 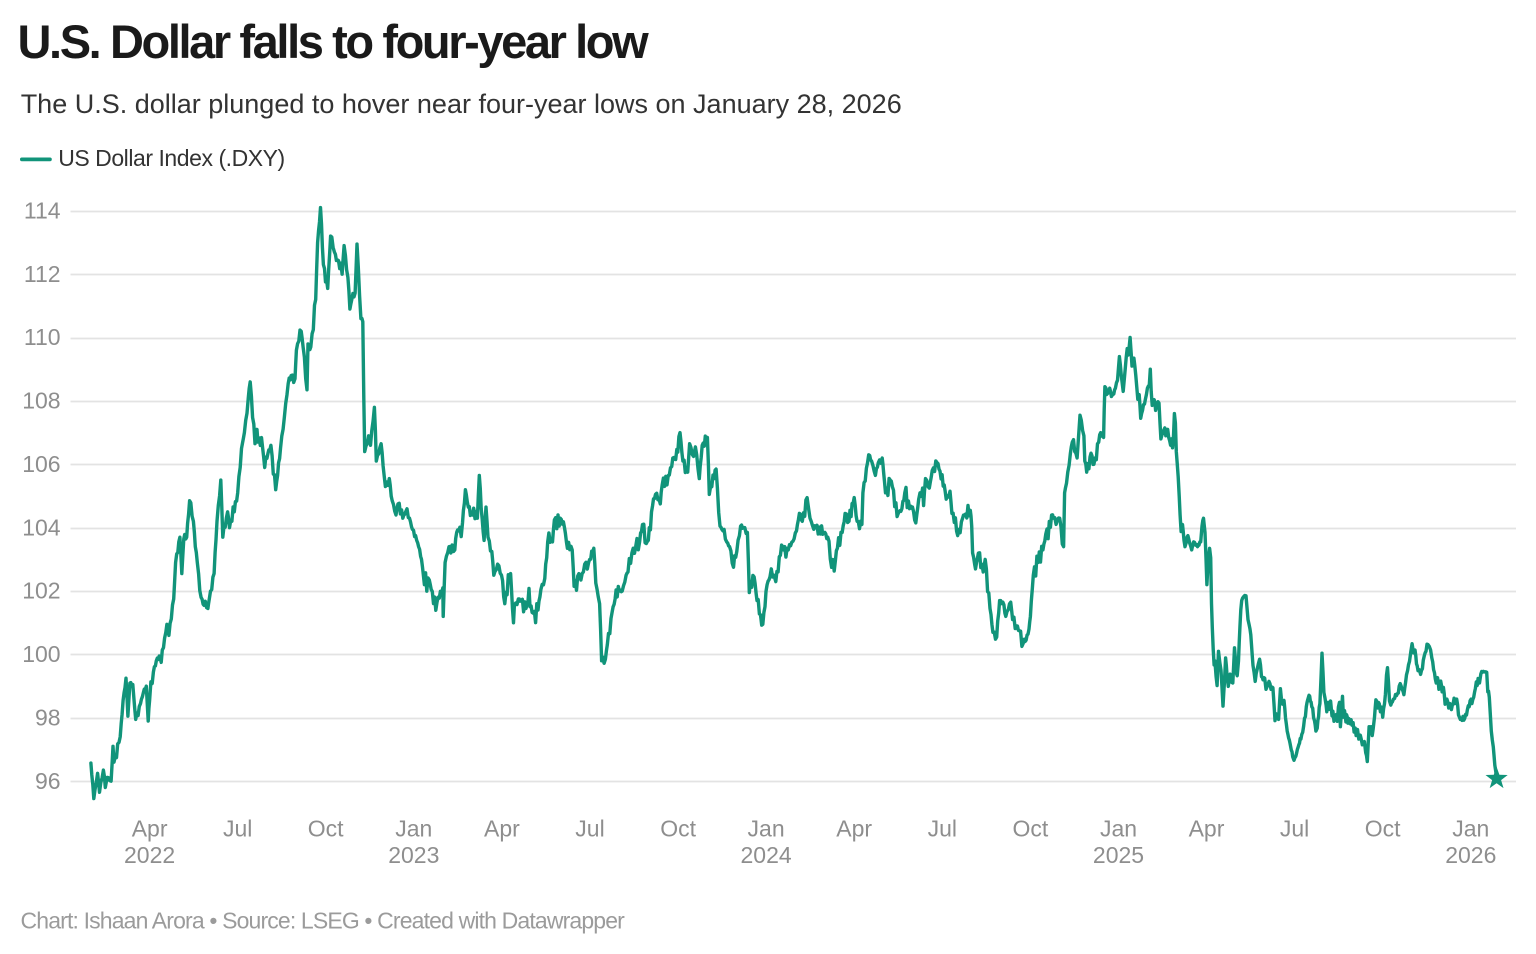 What do you see at coordinates (41, 591) in the screenshot?
I see `svg-text: 102` at bounding box center [41, 591].